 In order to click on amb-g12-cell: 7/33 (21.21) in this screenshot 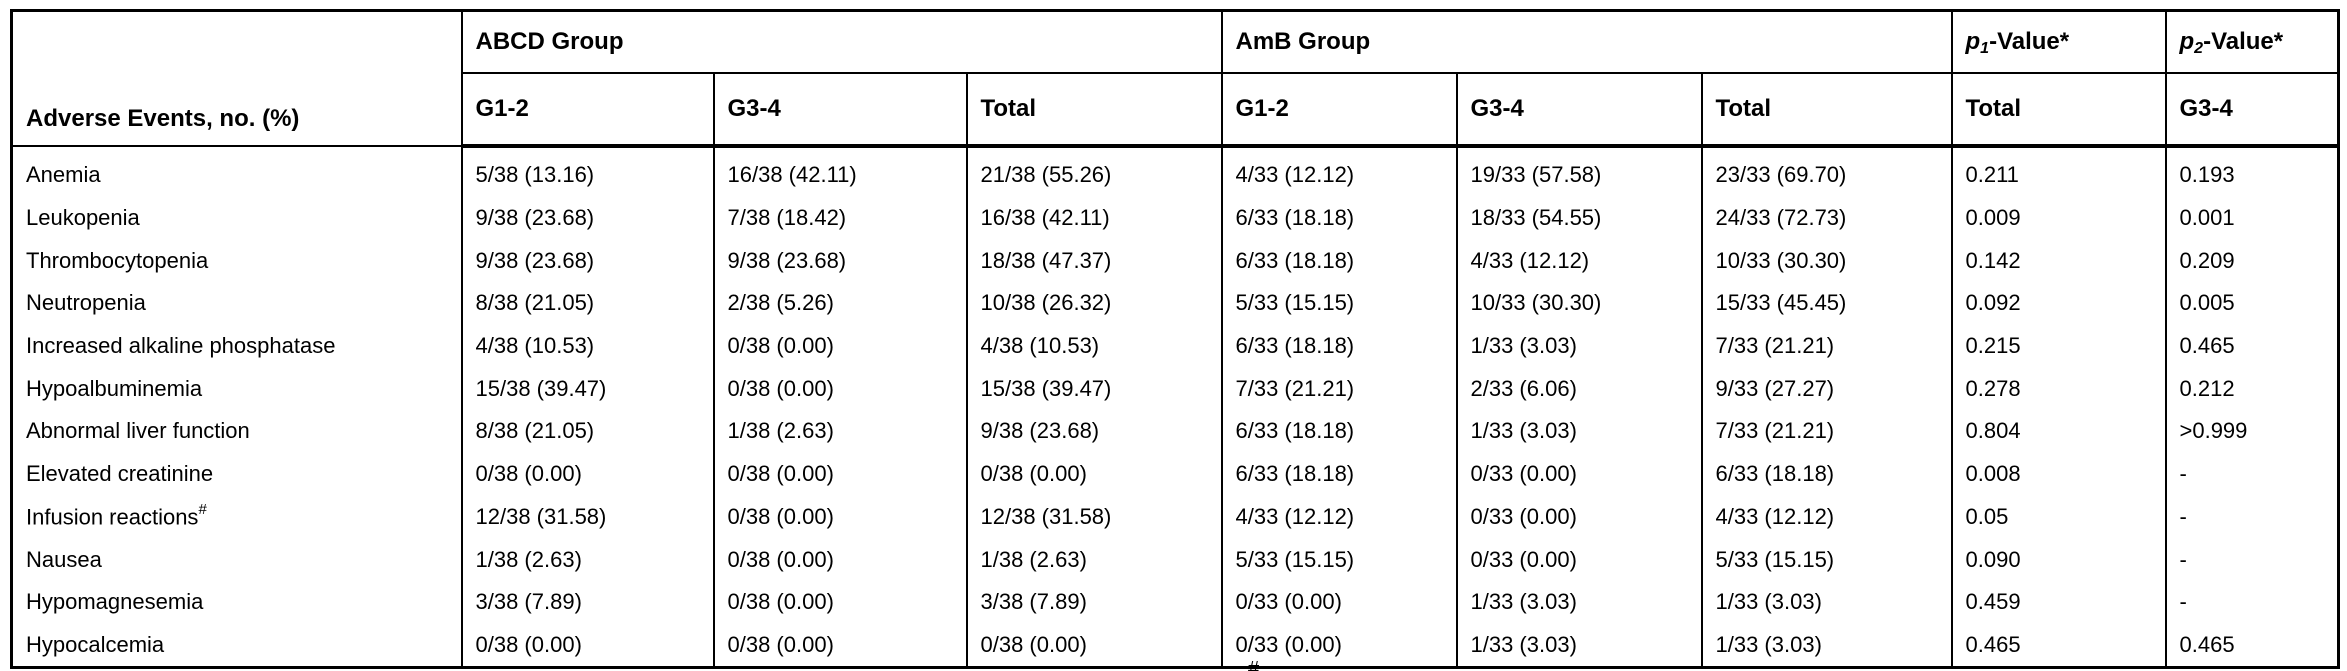, I will do `click(1338, 389)`.